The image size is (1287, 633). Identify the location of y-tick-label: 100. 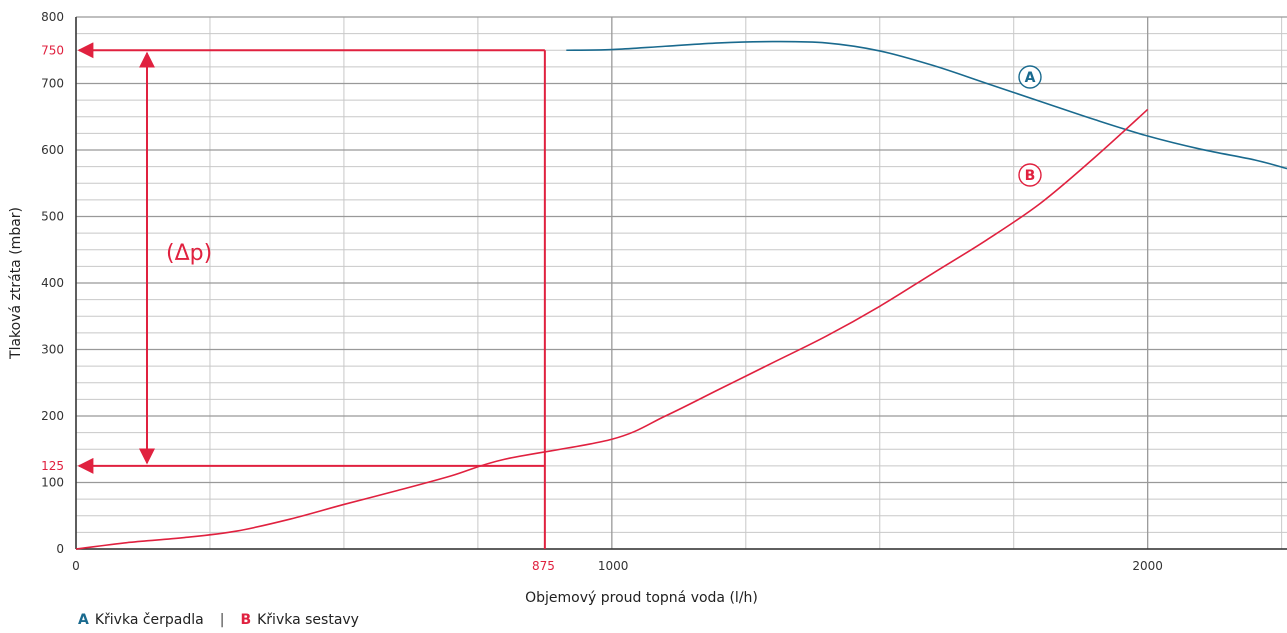
(52, 483).